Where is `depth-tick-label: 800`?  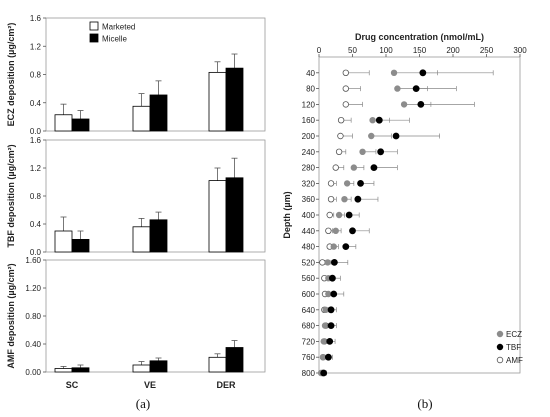
depth-tick-label: 800 is located at coordinates (309, 373).